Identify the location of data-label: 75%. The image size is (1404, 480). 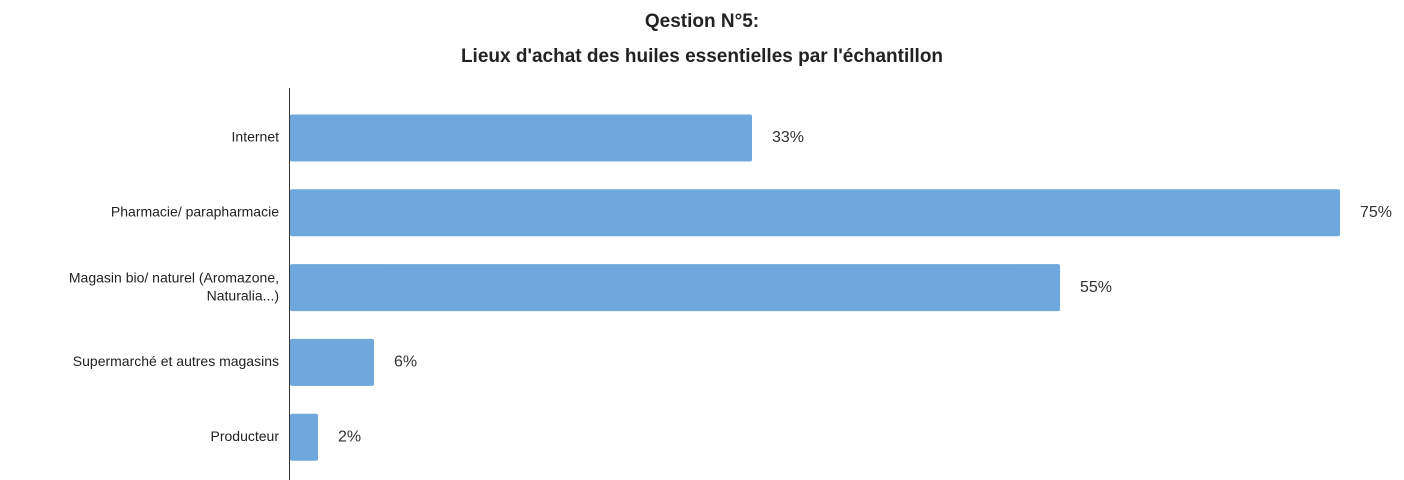
(1376, 212).